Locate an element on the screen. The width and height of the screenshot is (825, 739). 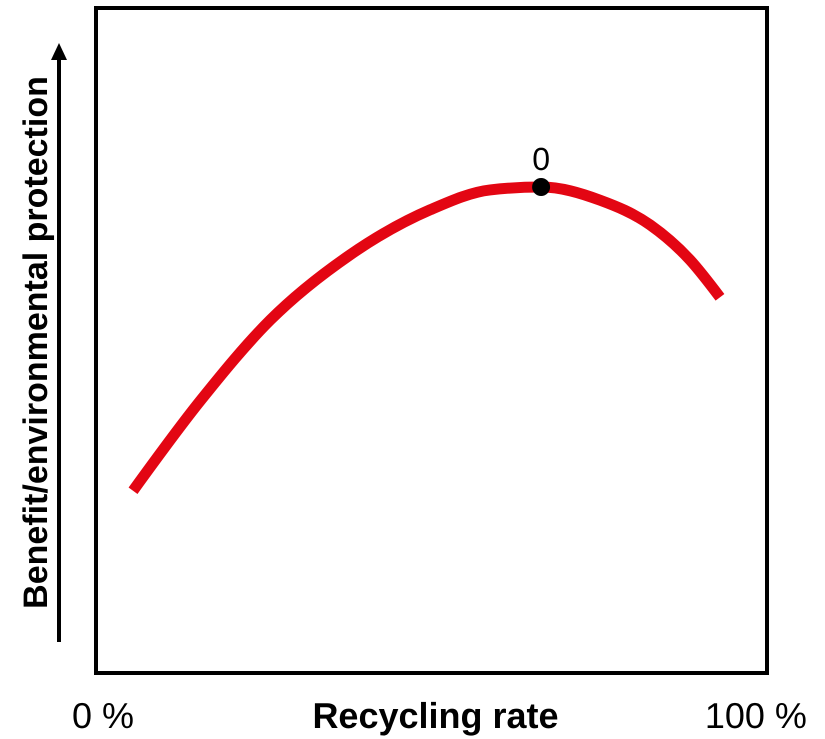
x-tick-label: 0 % is located at coordinates (103, 715).